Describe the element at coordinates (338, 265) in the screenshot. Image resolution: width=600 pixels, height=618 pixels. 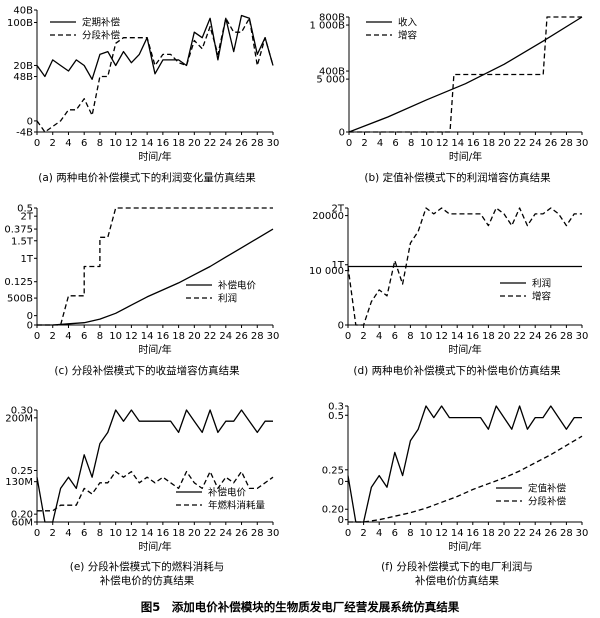
I see `y-tick-label: 1T` at that location.